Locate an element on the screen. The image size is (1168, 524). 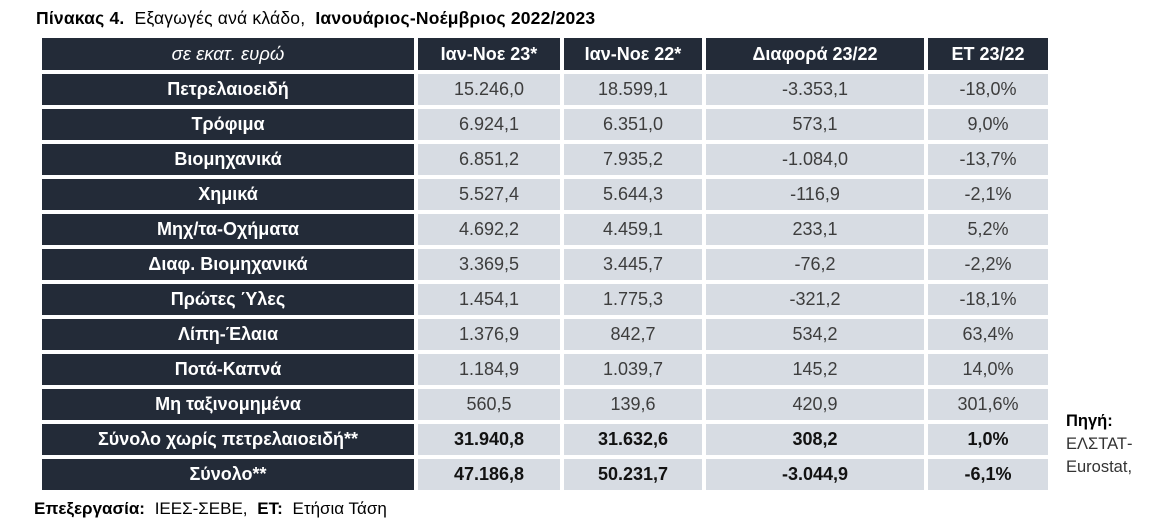
value-cell: -2,1% is located at coordinates (988, 194).